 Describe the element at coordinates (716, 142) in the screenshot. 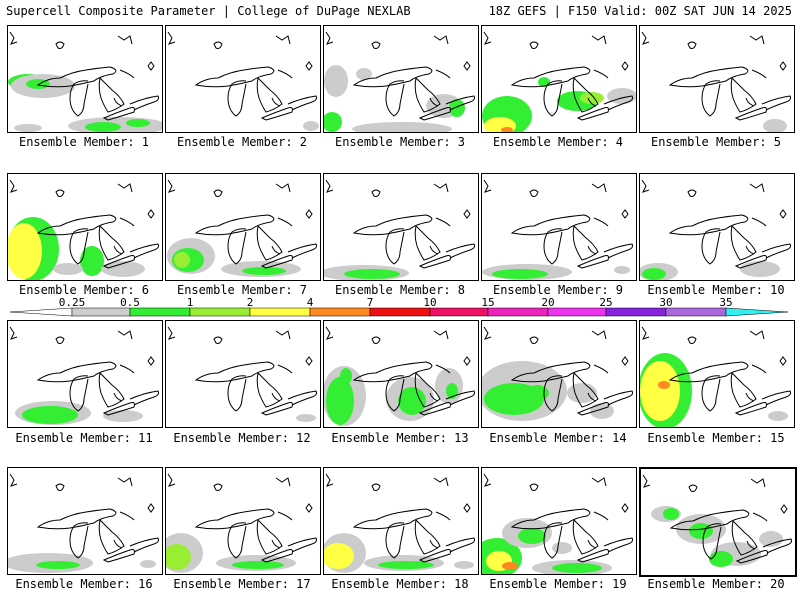

I see `ensemble-member-label: Ensemble Member: 5` at that location.